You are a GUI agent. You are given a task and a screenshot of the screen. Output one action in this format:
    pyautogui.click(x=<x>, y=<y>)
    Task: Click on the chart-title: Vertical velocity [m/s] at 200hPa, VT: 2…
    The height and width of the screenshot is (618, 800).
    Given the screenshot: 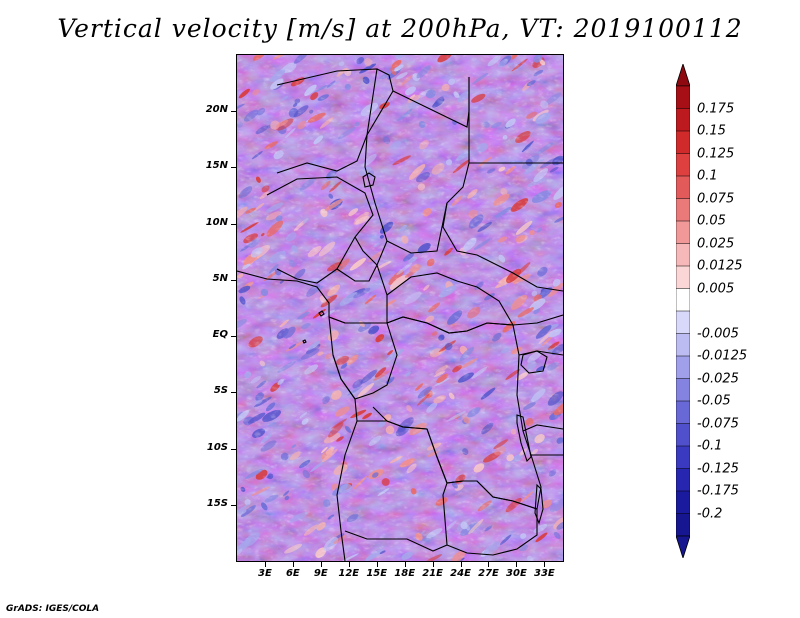 What is the action you would take?
    pyautogui.click(x=400, y=28)
    